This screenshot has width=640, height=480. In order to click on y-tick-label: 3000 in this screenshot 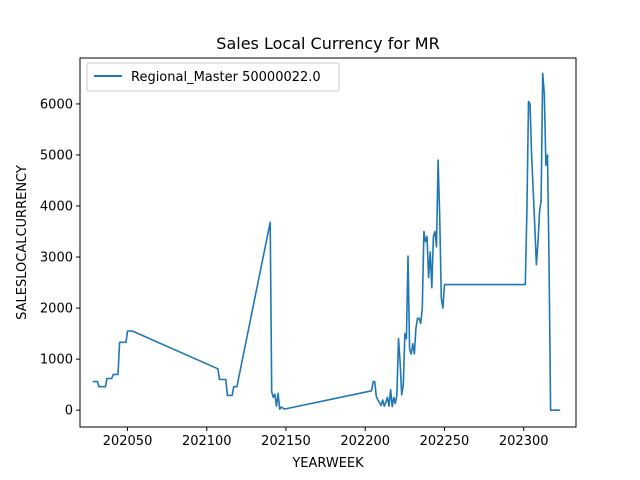, I will do `click(56, 258)`.